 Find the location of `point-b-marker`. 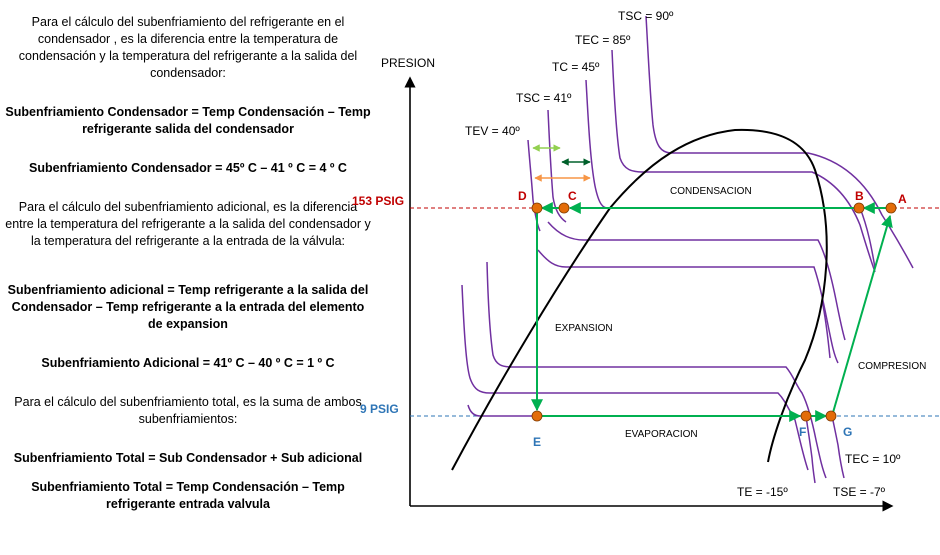

point-b-marker is located at coordinates (859, 208).